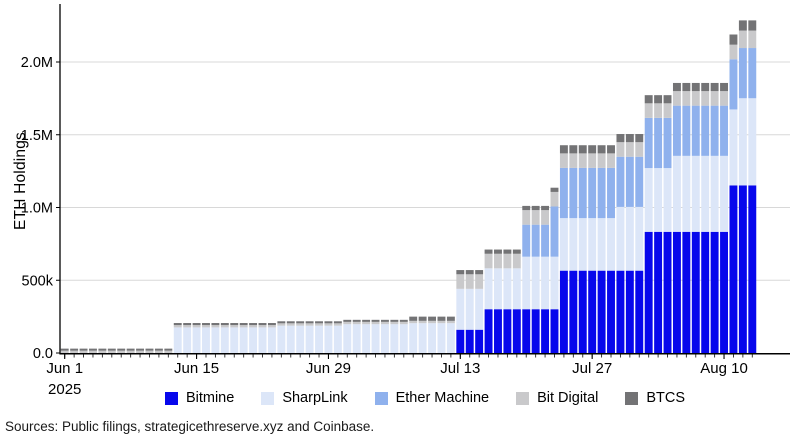 The height and width of the screenshot is (444, 800). Describe the element at coordinates (43, 354) in the screenshot. I see `y-tick-label: 0.0` at that location.